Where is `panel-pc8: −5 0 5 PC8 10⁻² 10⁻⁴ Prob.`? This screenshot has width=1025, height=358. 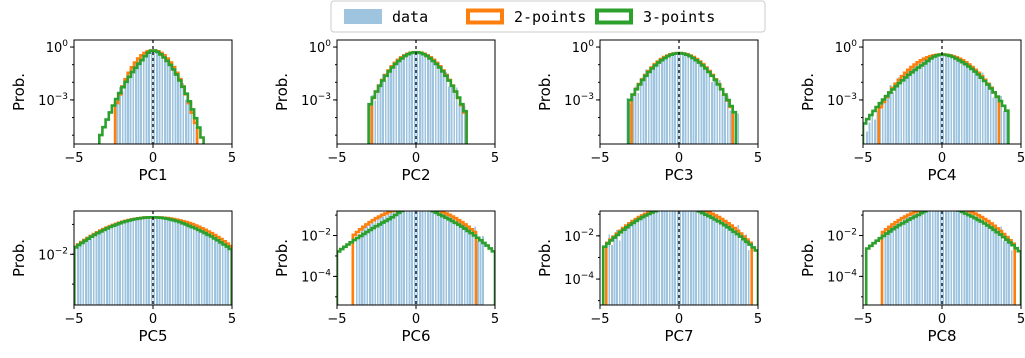 panel-pc8: −5 0 5 PC8 10⁻² 10⁻⁴ Prob. is located at coordinates (912, 277).